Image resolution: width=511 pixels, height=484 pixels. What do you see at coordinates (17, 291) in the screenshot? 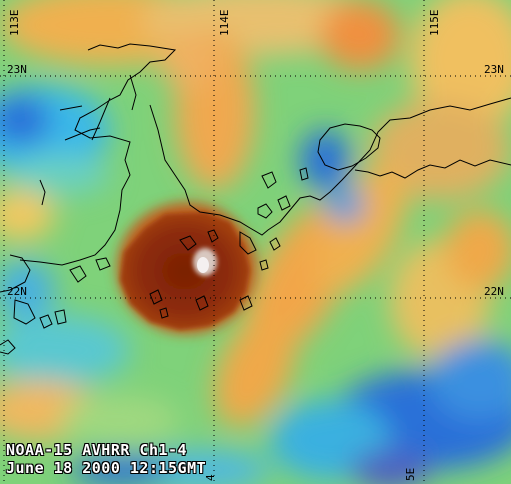
I see `latitude-label-22n-left: 22N` at bounding box center [17, 291].